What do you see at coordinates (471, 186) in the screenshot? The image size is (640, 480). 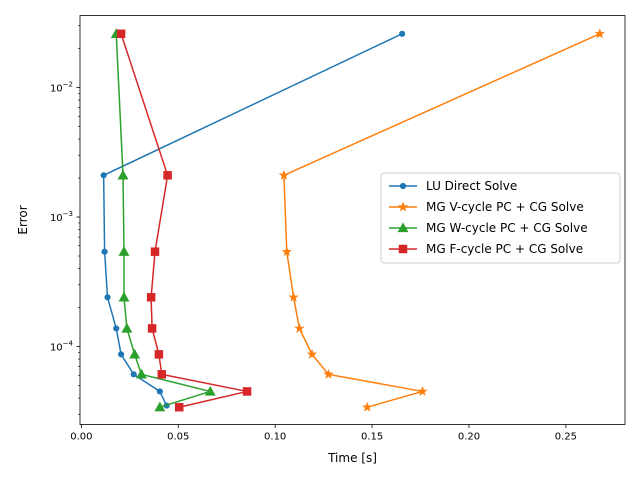 I see `legend-label: LU Direct Solve` at bounding box center [471, 186].